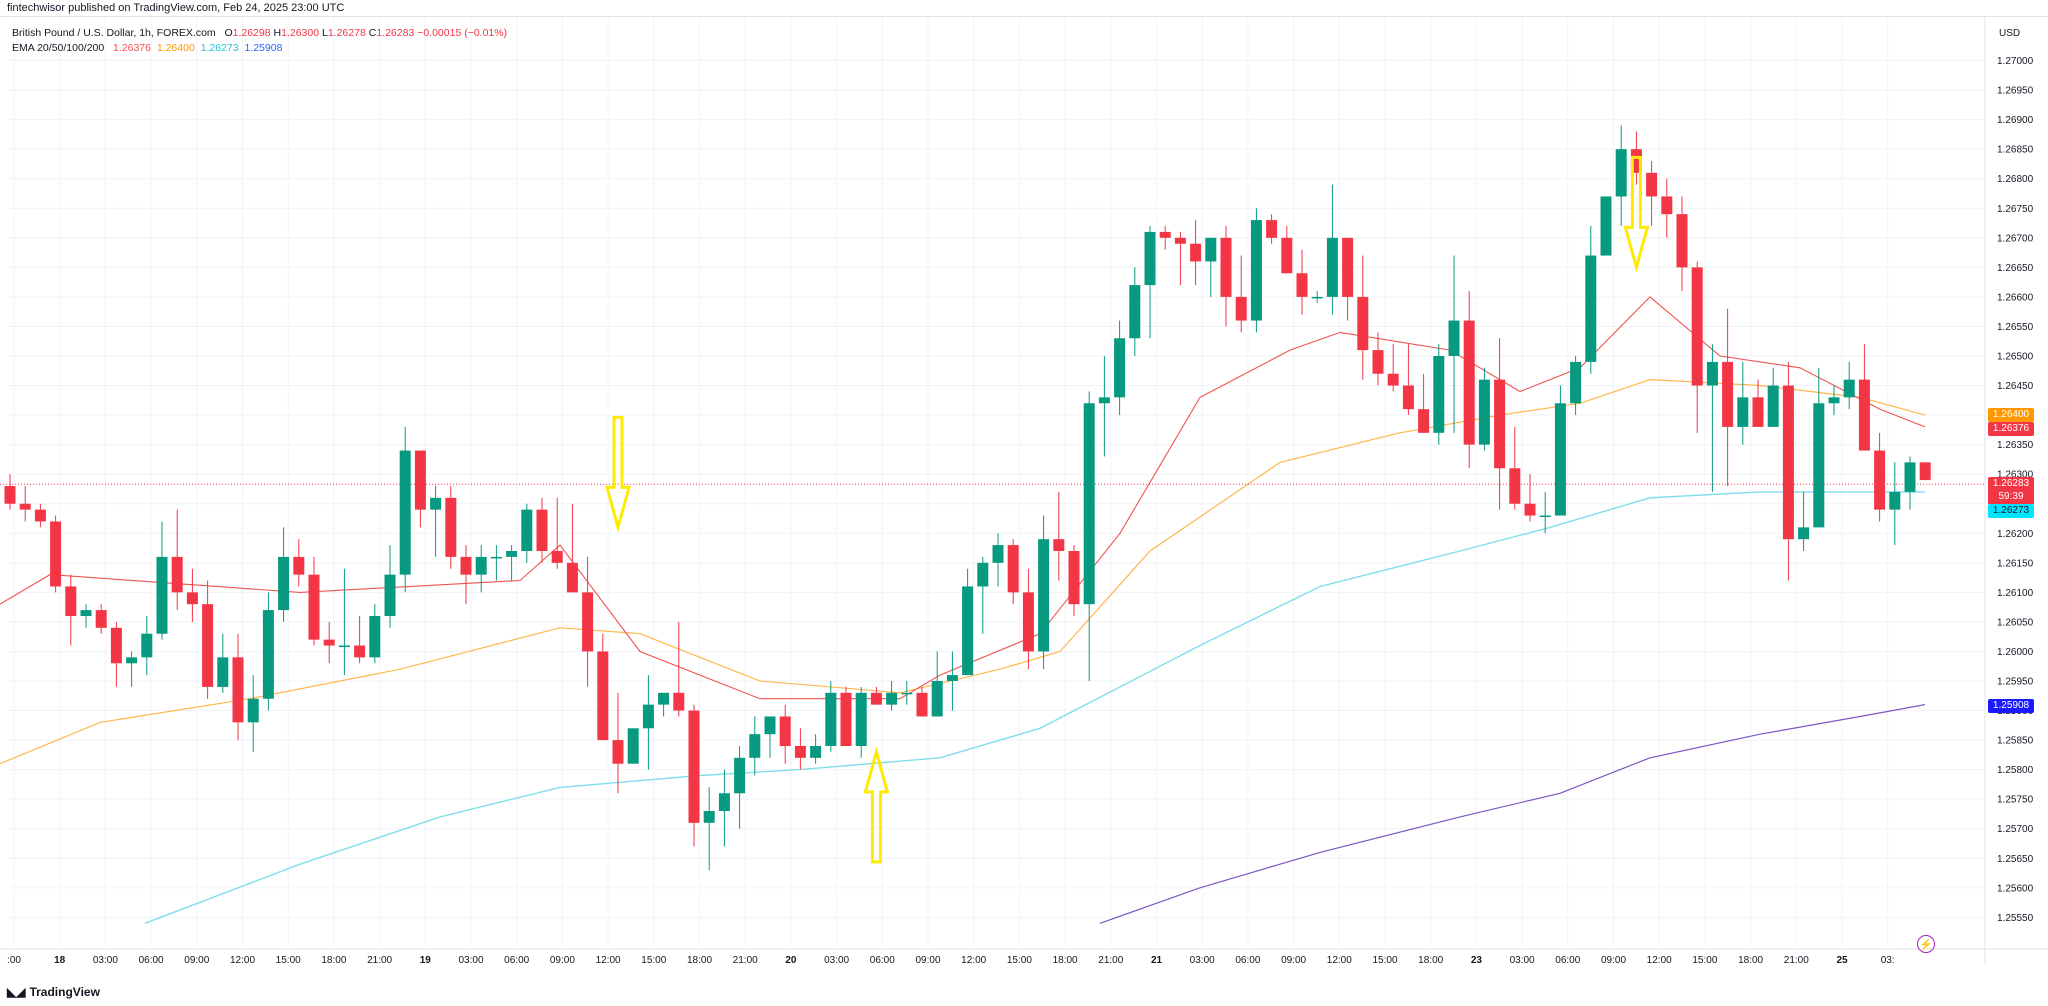  What do you see at coordinates (876, 805) in the screenshot?
I see `arrow-up-annotation` at bounding box center [876, 805].